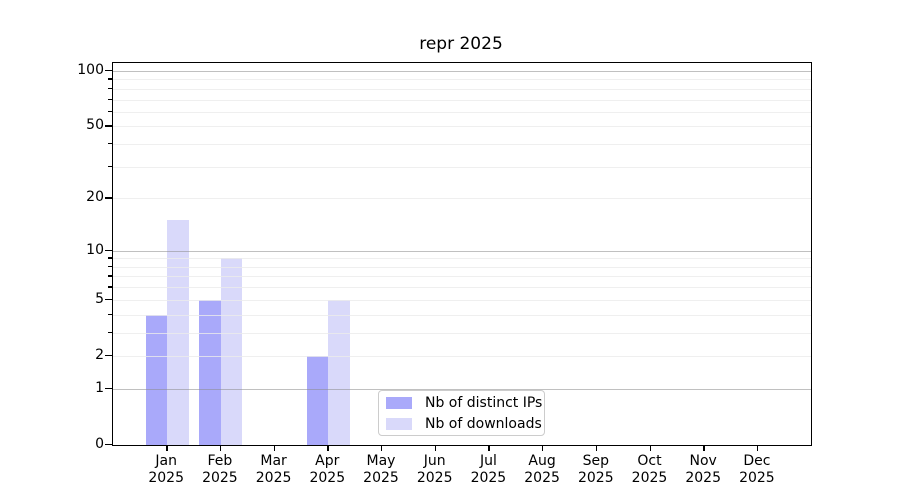 The height and width of the screenshot is (500, 900). What do you see at coordinates (703, 469) in the screenshot?
I see `x-tick-label-nov: Nov 2025` at bounding box center [703, 469].